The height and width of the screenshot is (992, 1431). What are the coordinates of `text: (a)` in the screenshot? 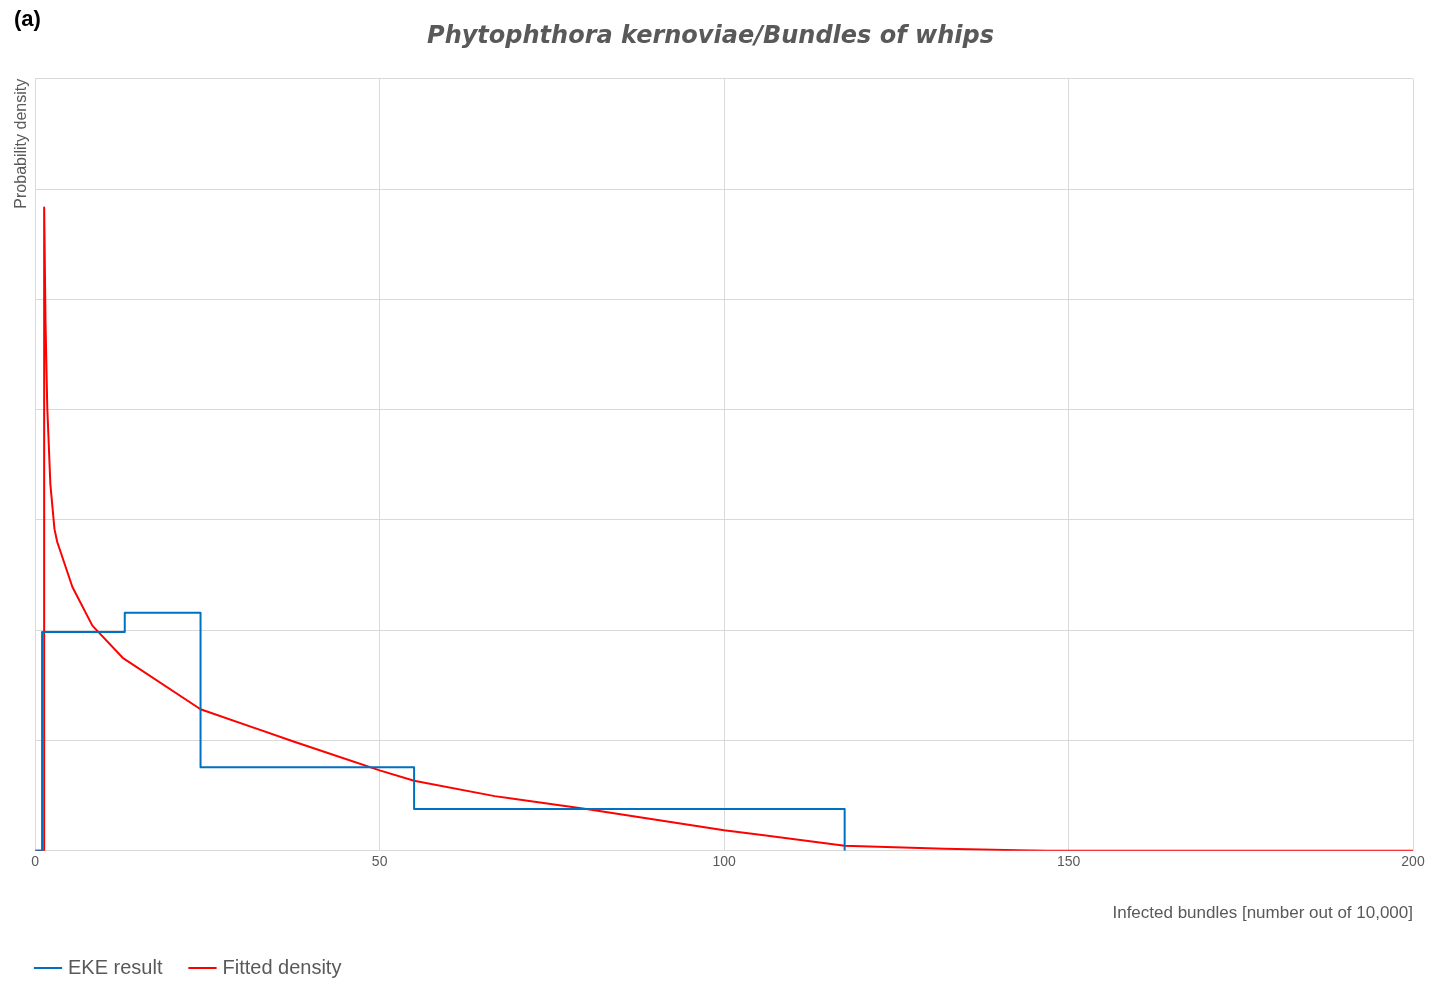 It's located at (27, 19).